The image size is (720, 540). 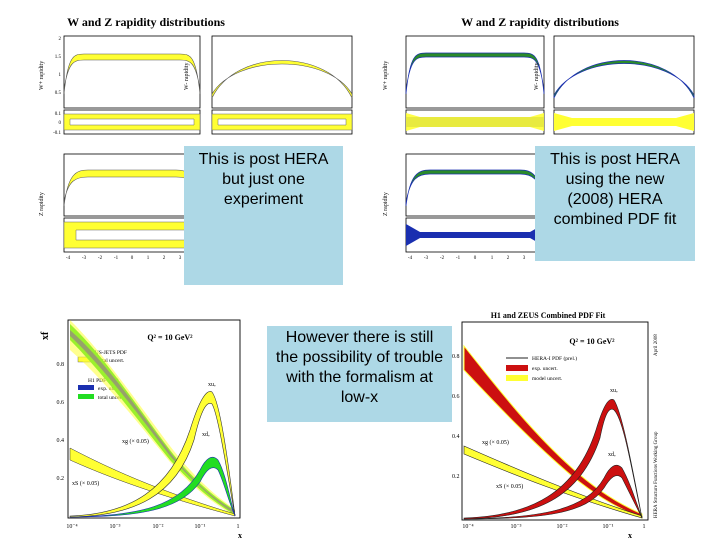 What do you see at coordinates (57, 133) in the screenshot?
I see `ratio-tick: -0.1` at bounding box center [57, 133].